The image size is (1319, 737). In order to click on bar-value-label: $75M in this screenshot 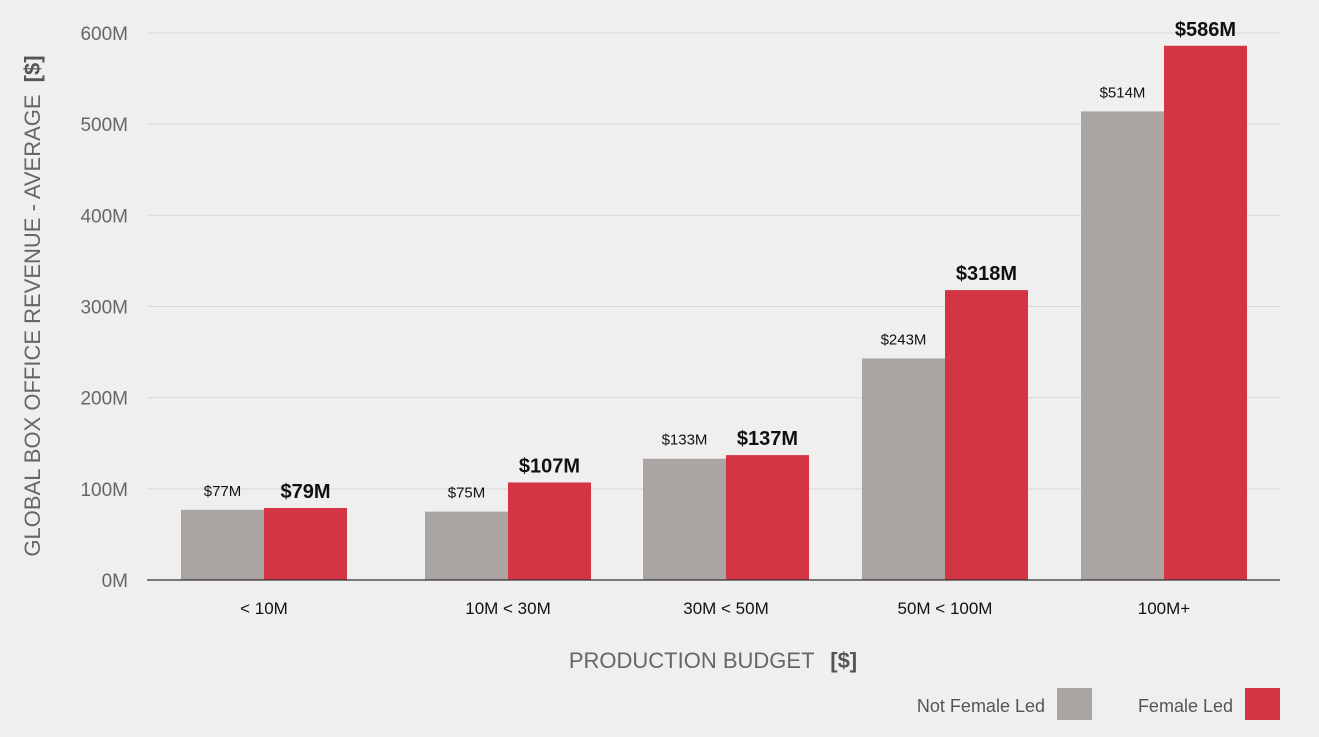, I will do `click(467, 493)`.